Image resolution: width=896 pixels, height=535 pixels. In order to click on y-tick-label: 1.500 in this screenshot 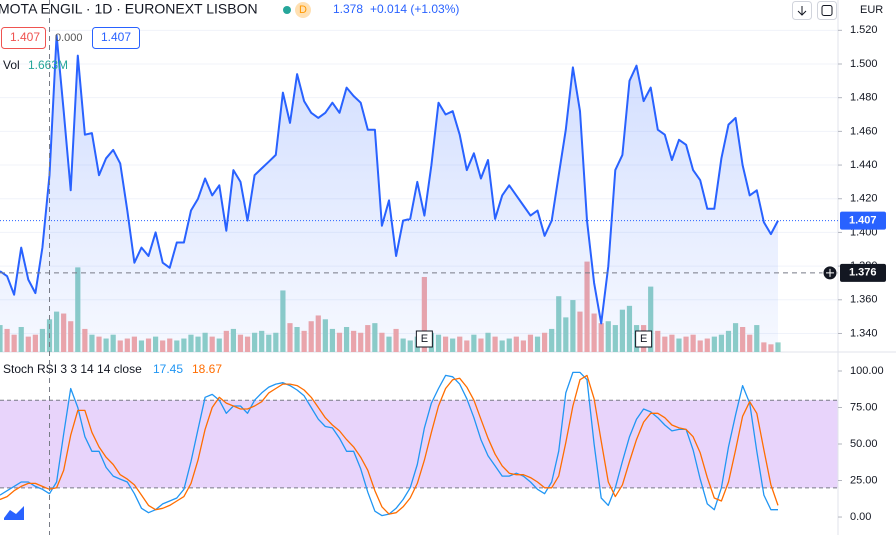, I will do `click(864, 64)`.